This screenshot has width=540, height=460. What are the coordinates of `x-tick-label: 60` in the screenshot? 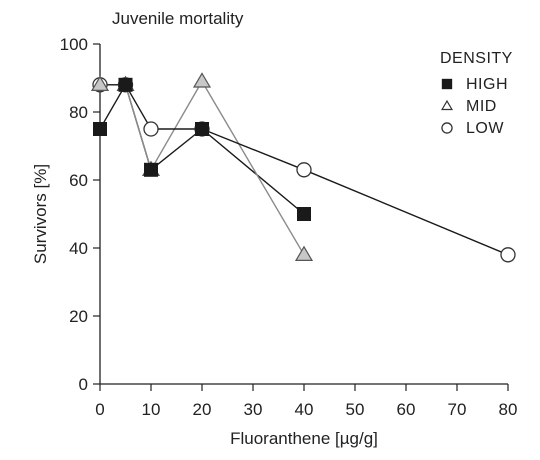 It's located at (406, 409).